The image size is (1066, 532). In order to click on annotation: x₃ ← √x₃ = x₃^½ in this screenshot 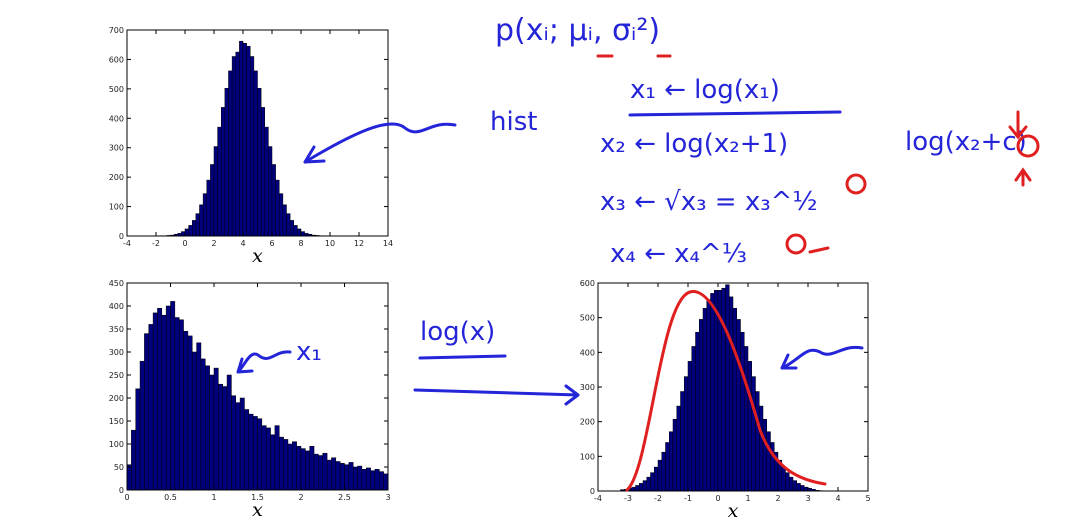, I will do `click(709, 202)`.